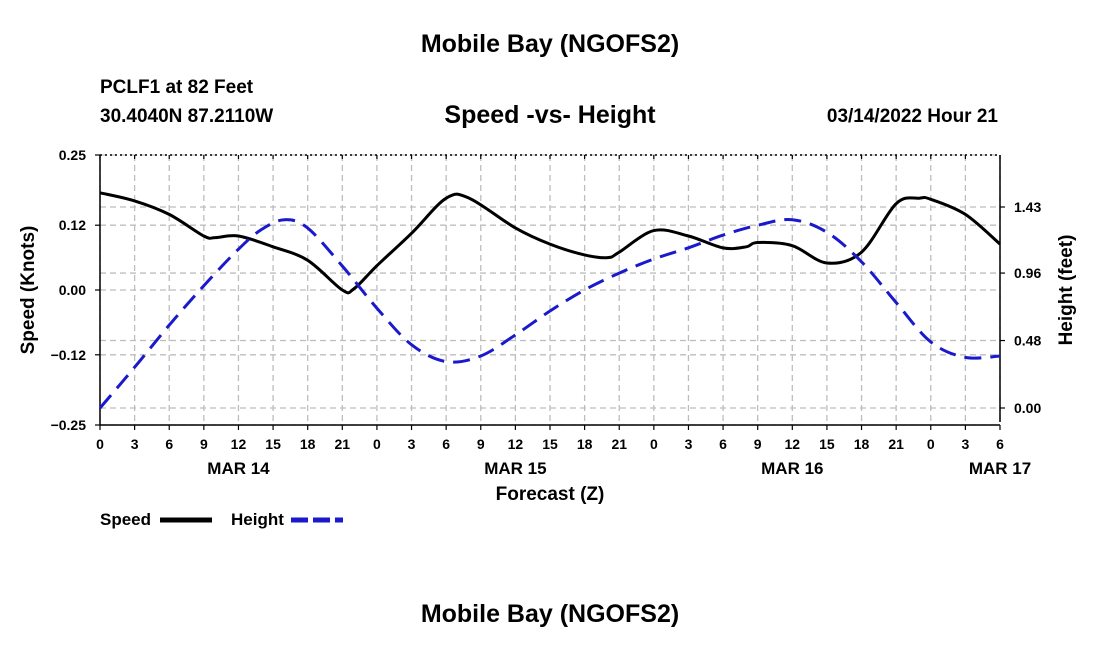  What do you see at coordinates (69, 355) in the screenshot?
I see `y-tick-label: −0.12` at bounding box center [69, 355].